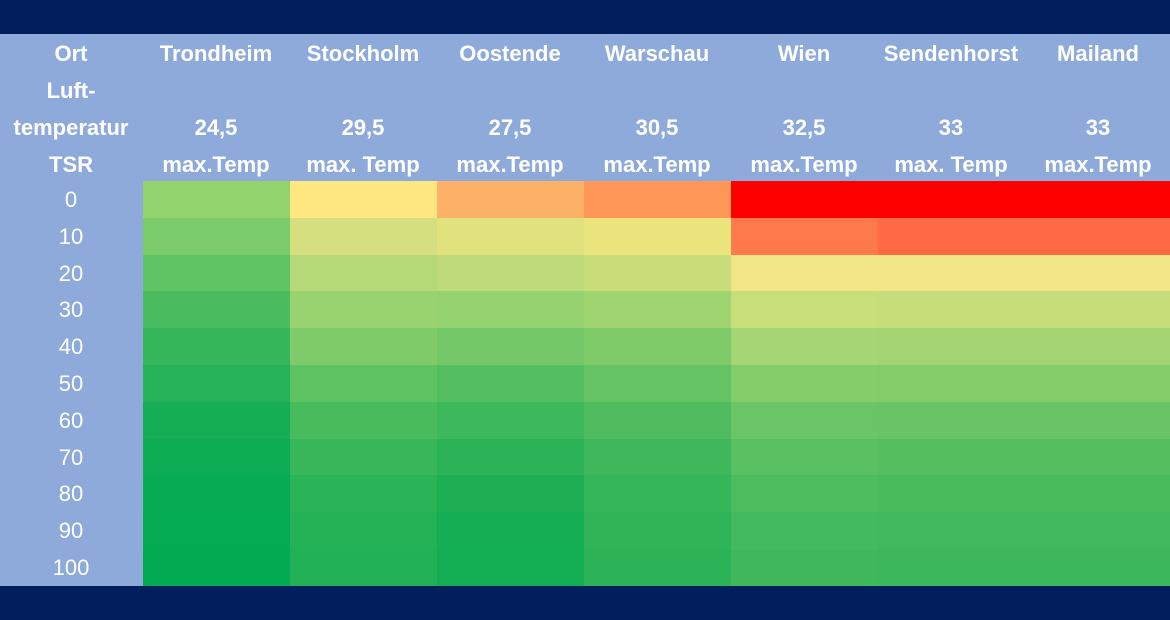 The image size is (1170, 620). I want to click on row-header-tsr: TSR, so click(71, 164).